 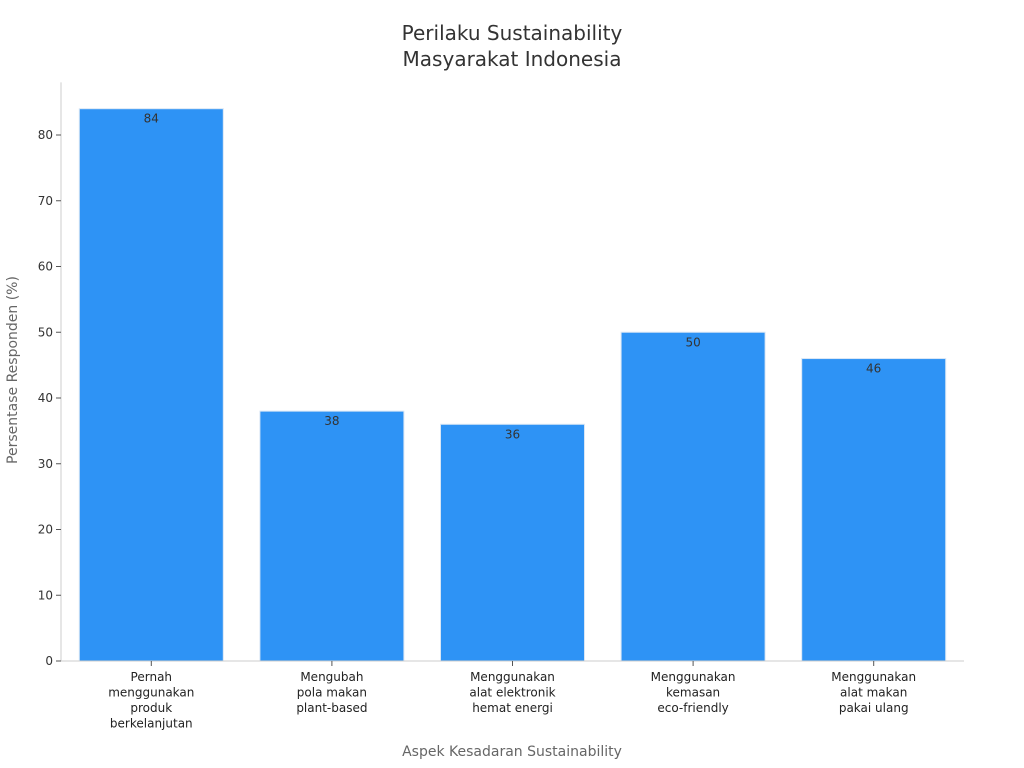 What do you see at coordinates (512, 33) in the screenshot?
I see `chart-title-line-1: Perilaku Sustainability` at bounding box center [512, 33].